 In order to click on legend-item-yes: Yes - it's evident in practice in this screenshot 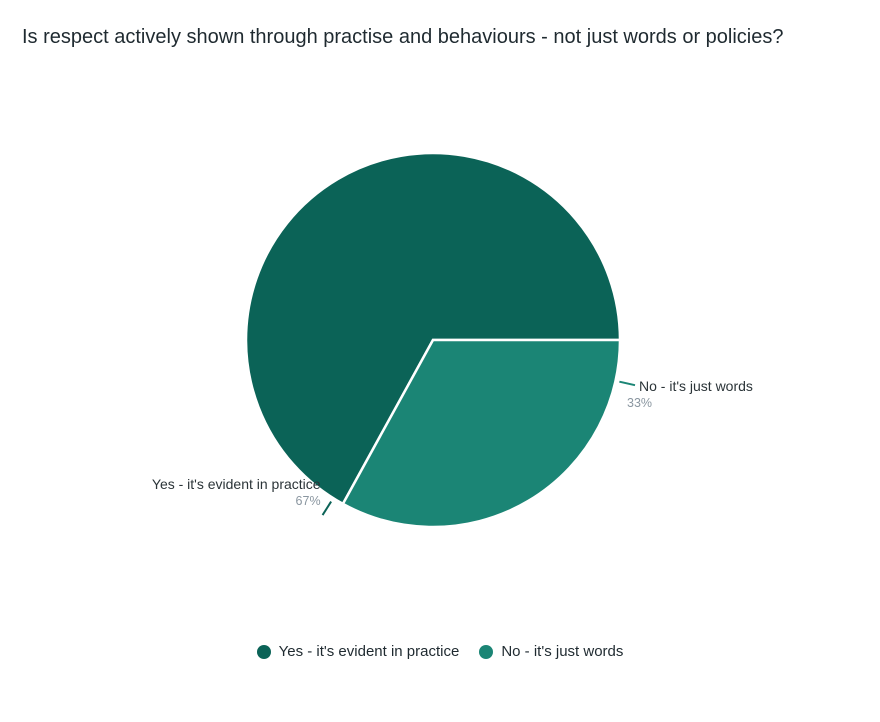, I will do `click(358, 651)`.